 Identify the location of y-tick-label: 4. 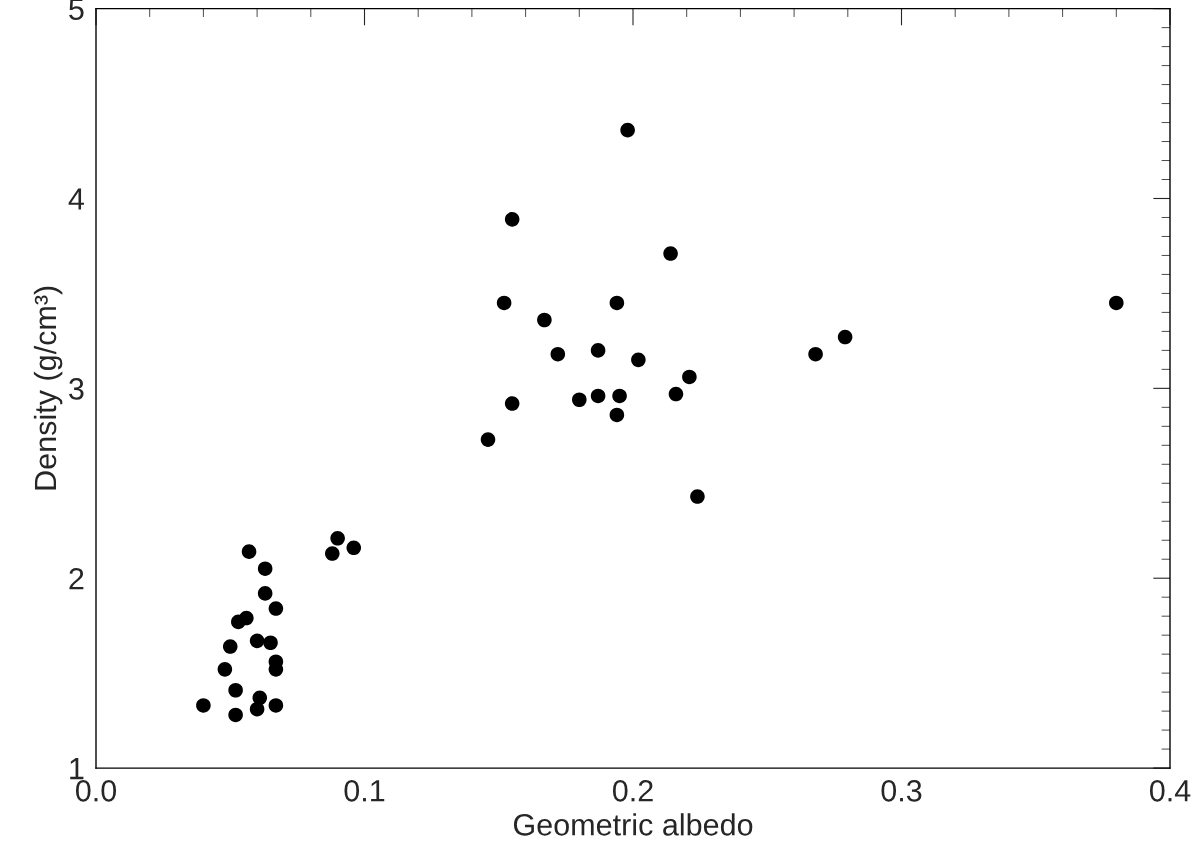
(76, 199).